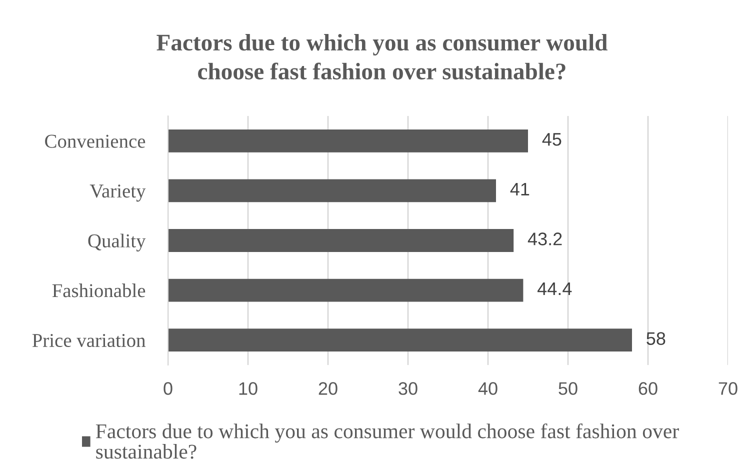 This screenshot has width=752, height=475. Describe the element at coordinates (552, 139) in the screenshot. I see `data-label: 45` at that location.